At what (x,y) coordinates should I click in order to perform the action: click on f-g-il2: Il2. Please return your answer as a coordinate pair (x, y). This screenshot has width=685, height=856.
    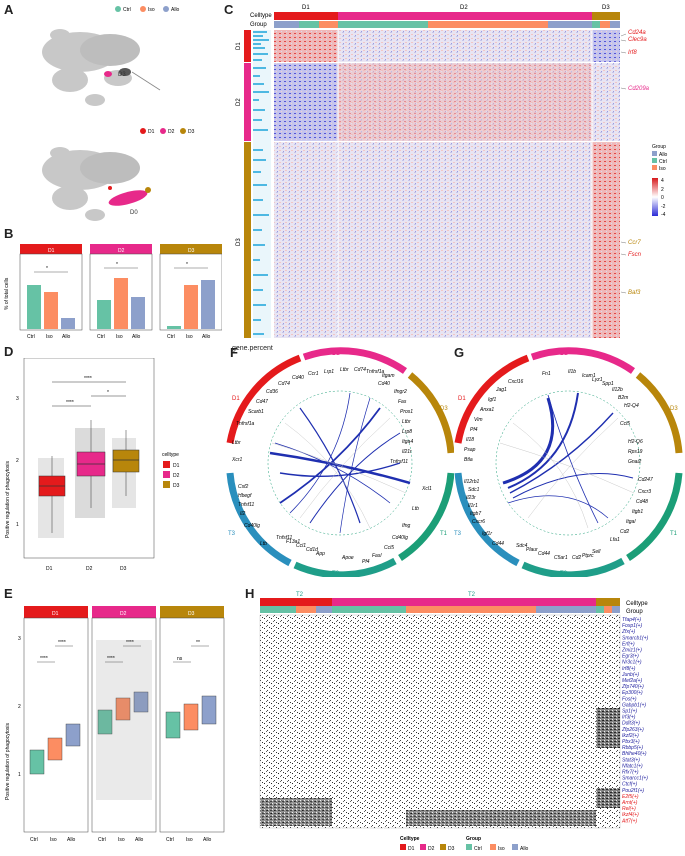
    Looking at the image, I should click on (243, 514).